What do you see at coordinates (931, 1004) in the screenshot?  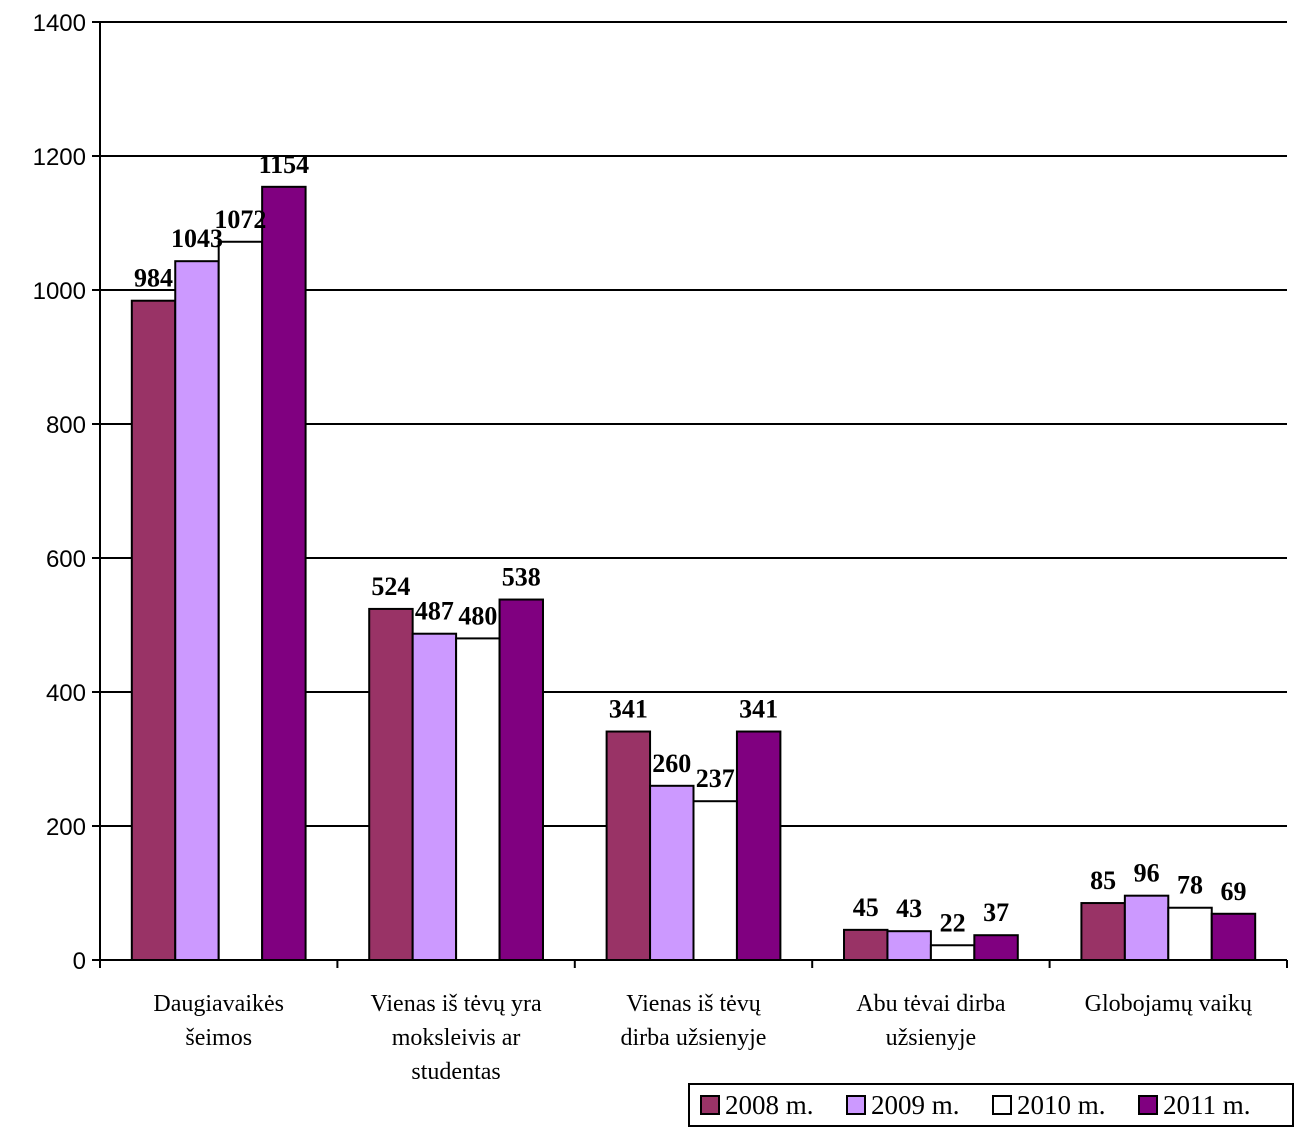 I see `x-tick-label: Abu tėvai dirba` at bounding box center [931, 1004].